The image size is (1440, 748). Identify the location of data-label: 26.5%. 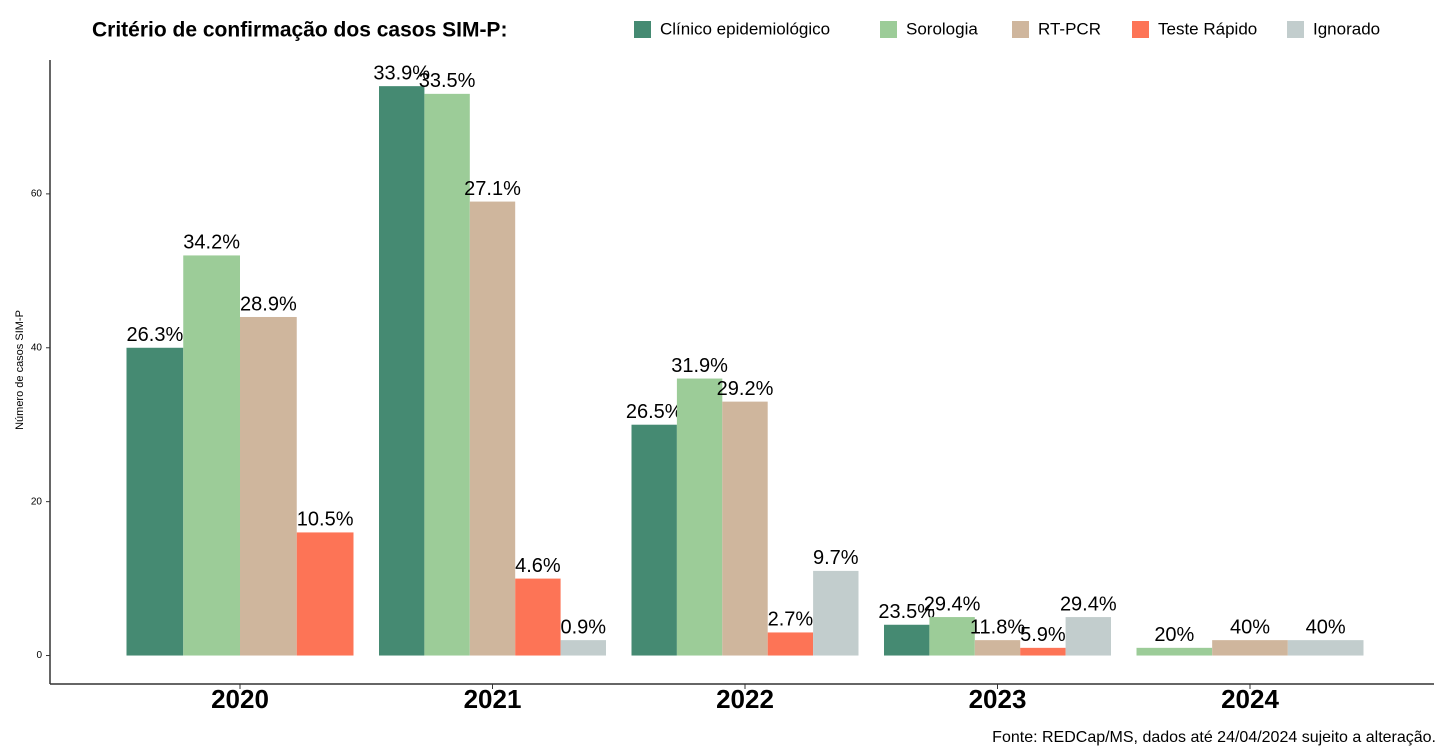
(654, 412).